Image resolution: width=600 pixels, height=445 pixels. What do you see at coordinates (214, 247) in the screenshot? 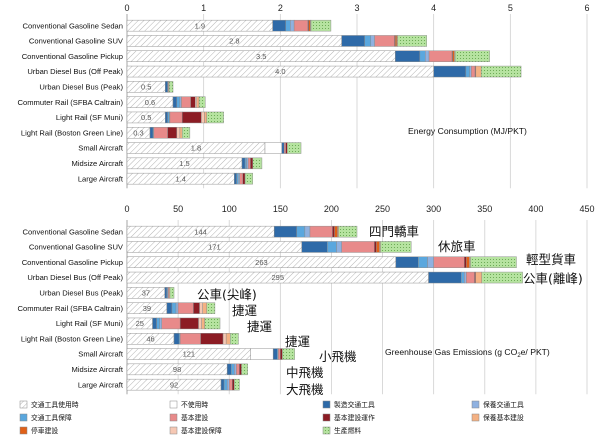
I see `data-label: 171` at bounding box center [214, 247].